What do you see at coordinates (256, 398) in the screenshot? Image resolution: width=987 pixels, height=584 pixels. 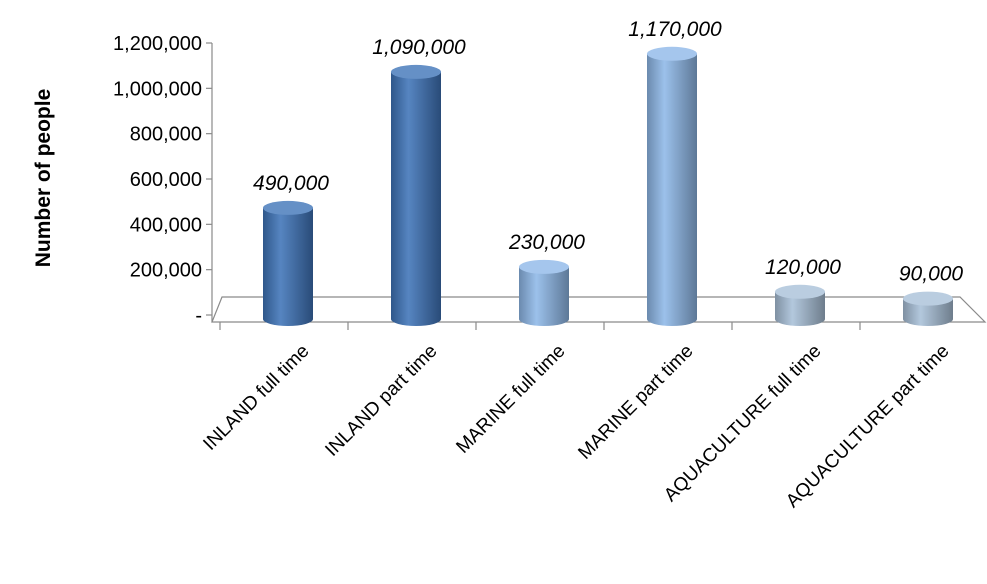 I see `x-tick-label: INLAND full time` at bounding box center [256, 398].